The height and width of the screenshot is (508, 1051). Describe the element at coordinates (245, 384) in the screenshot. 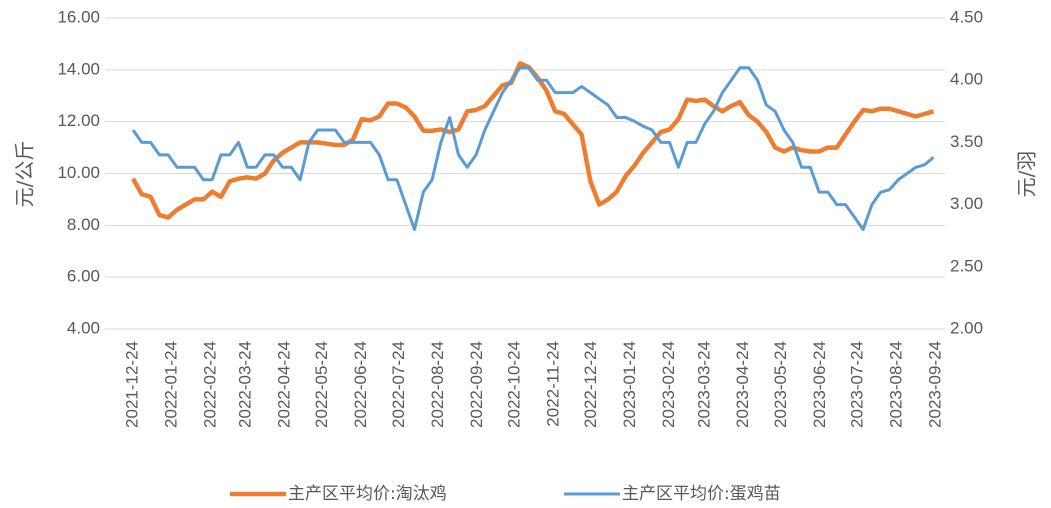

I see `x-tick-label: 2022-03-24` at that location.